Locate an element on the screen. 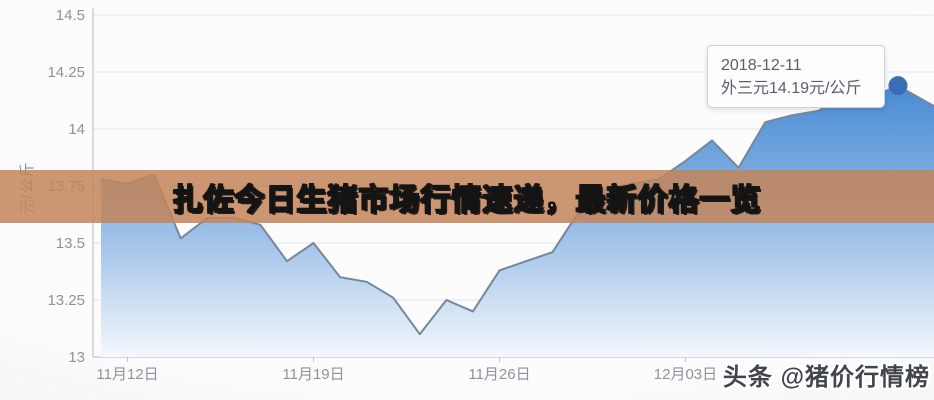  tooltip-date: 2018-12-11 is located at coordinates (761, 65).